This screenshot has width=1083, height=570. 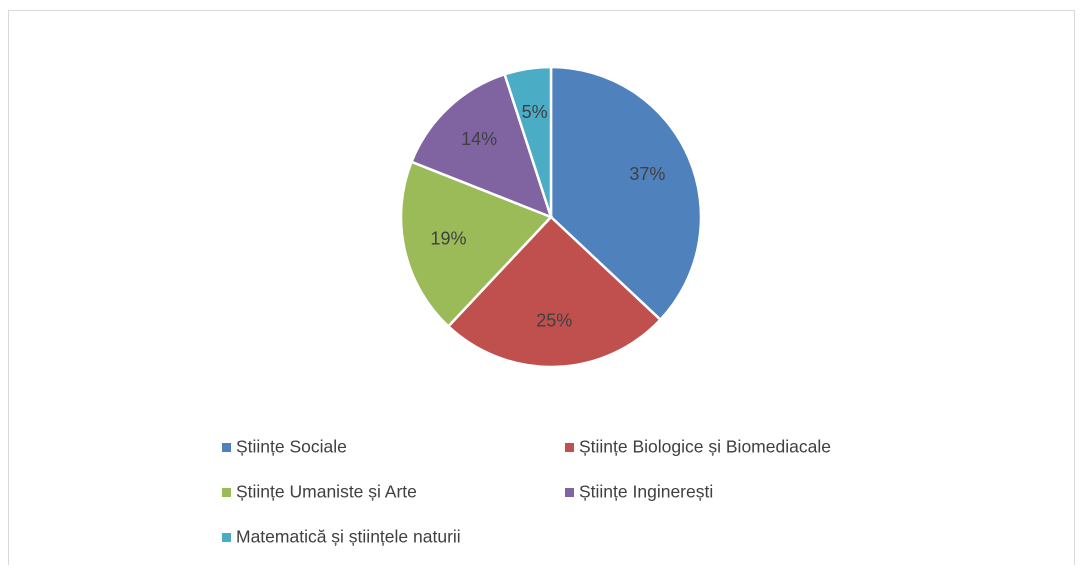 What do you see at coordinates (348, 537) in the screenshot?
I see `legend-label: Matematică și științele naturii` at bounding box center [348, 537].